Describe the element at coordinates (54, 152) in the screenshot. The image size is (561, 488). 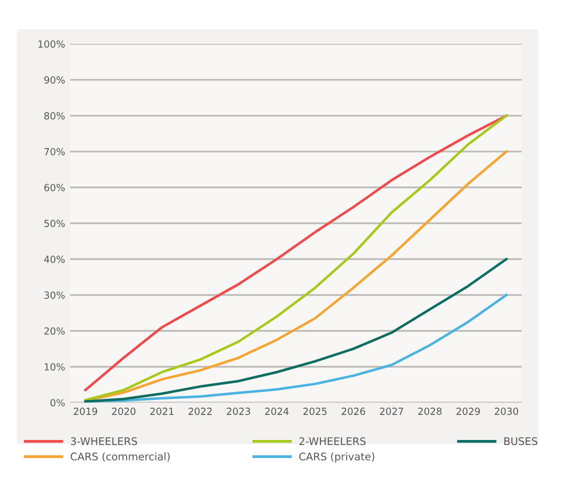
I see `y-tick-label: 70%` at that location.